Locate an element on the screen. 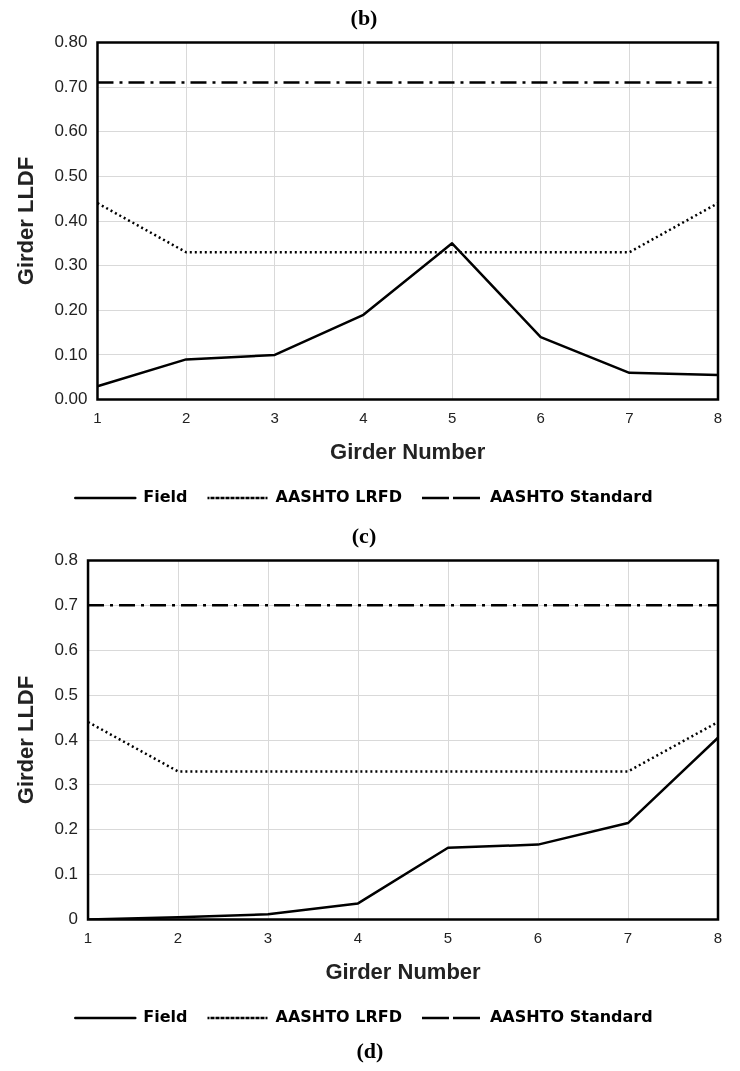 This screenshot has width=740, height=1071. y-tick-label: 0.2 is located at coordinates (66, 829).